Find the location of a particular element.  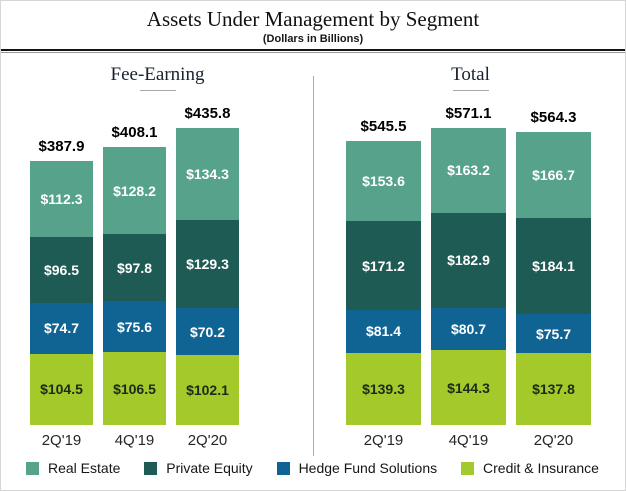

bar-segment: $74.7 is located at coordinates (61, 328).